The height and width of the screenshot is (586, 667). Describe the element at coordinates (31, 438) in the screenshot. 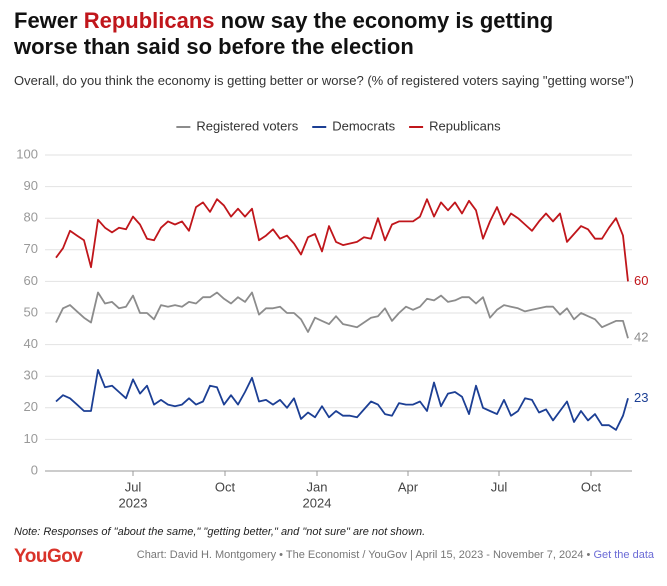

I see `y-tick-label: 10` at that location.